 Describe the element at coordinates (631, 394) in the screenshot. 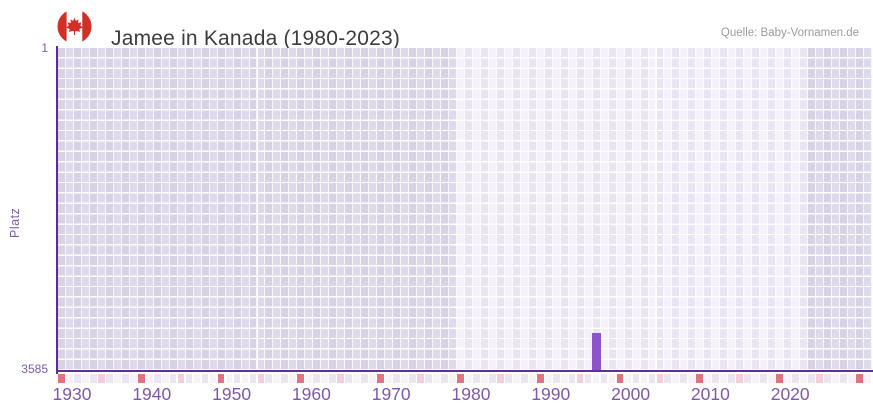

I see `x-tick-label: 2000` at that location.